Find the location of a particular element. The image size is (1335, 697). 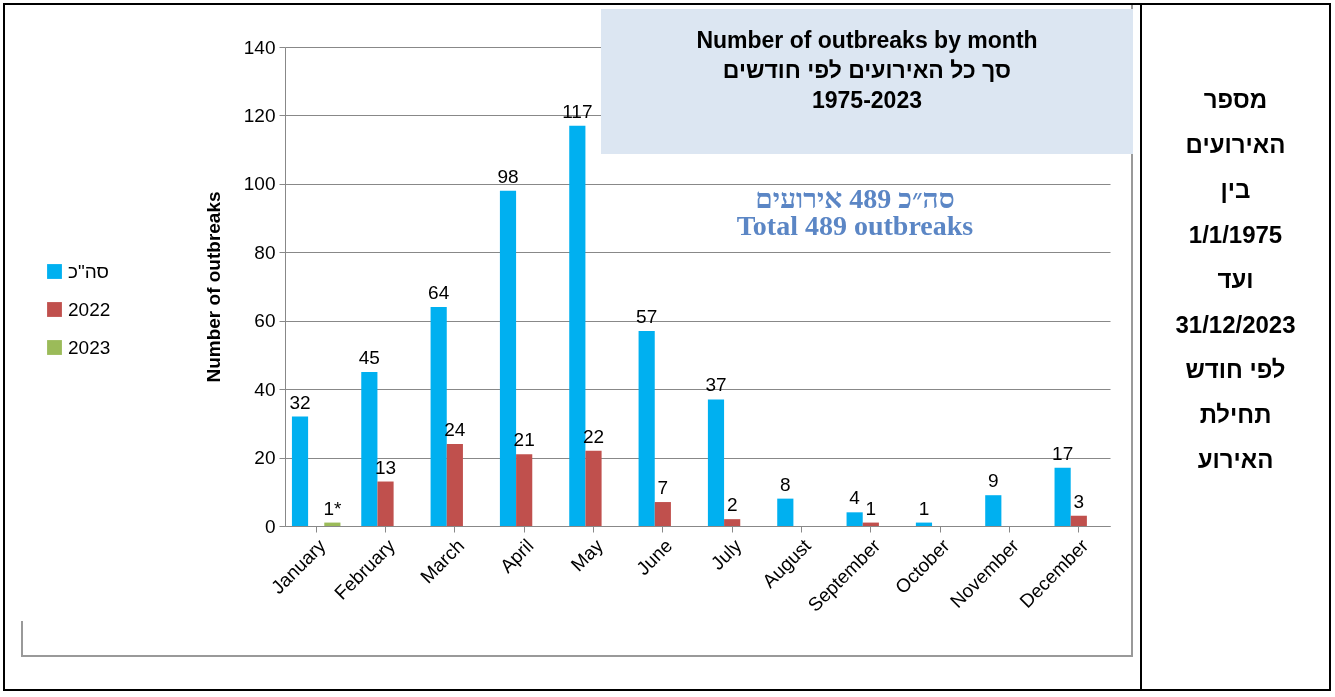

data-label: 57 is located at coordinates (647, 316).